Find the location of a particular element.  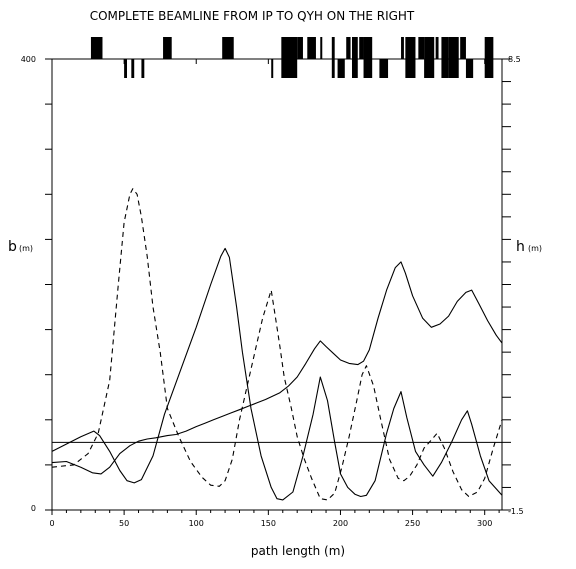

x-tick-label: 50 is located at coordinates (124, 523).